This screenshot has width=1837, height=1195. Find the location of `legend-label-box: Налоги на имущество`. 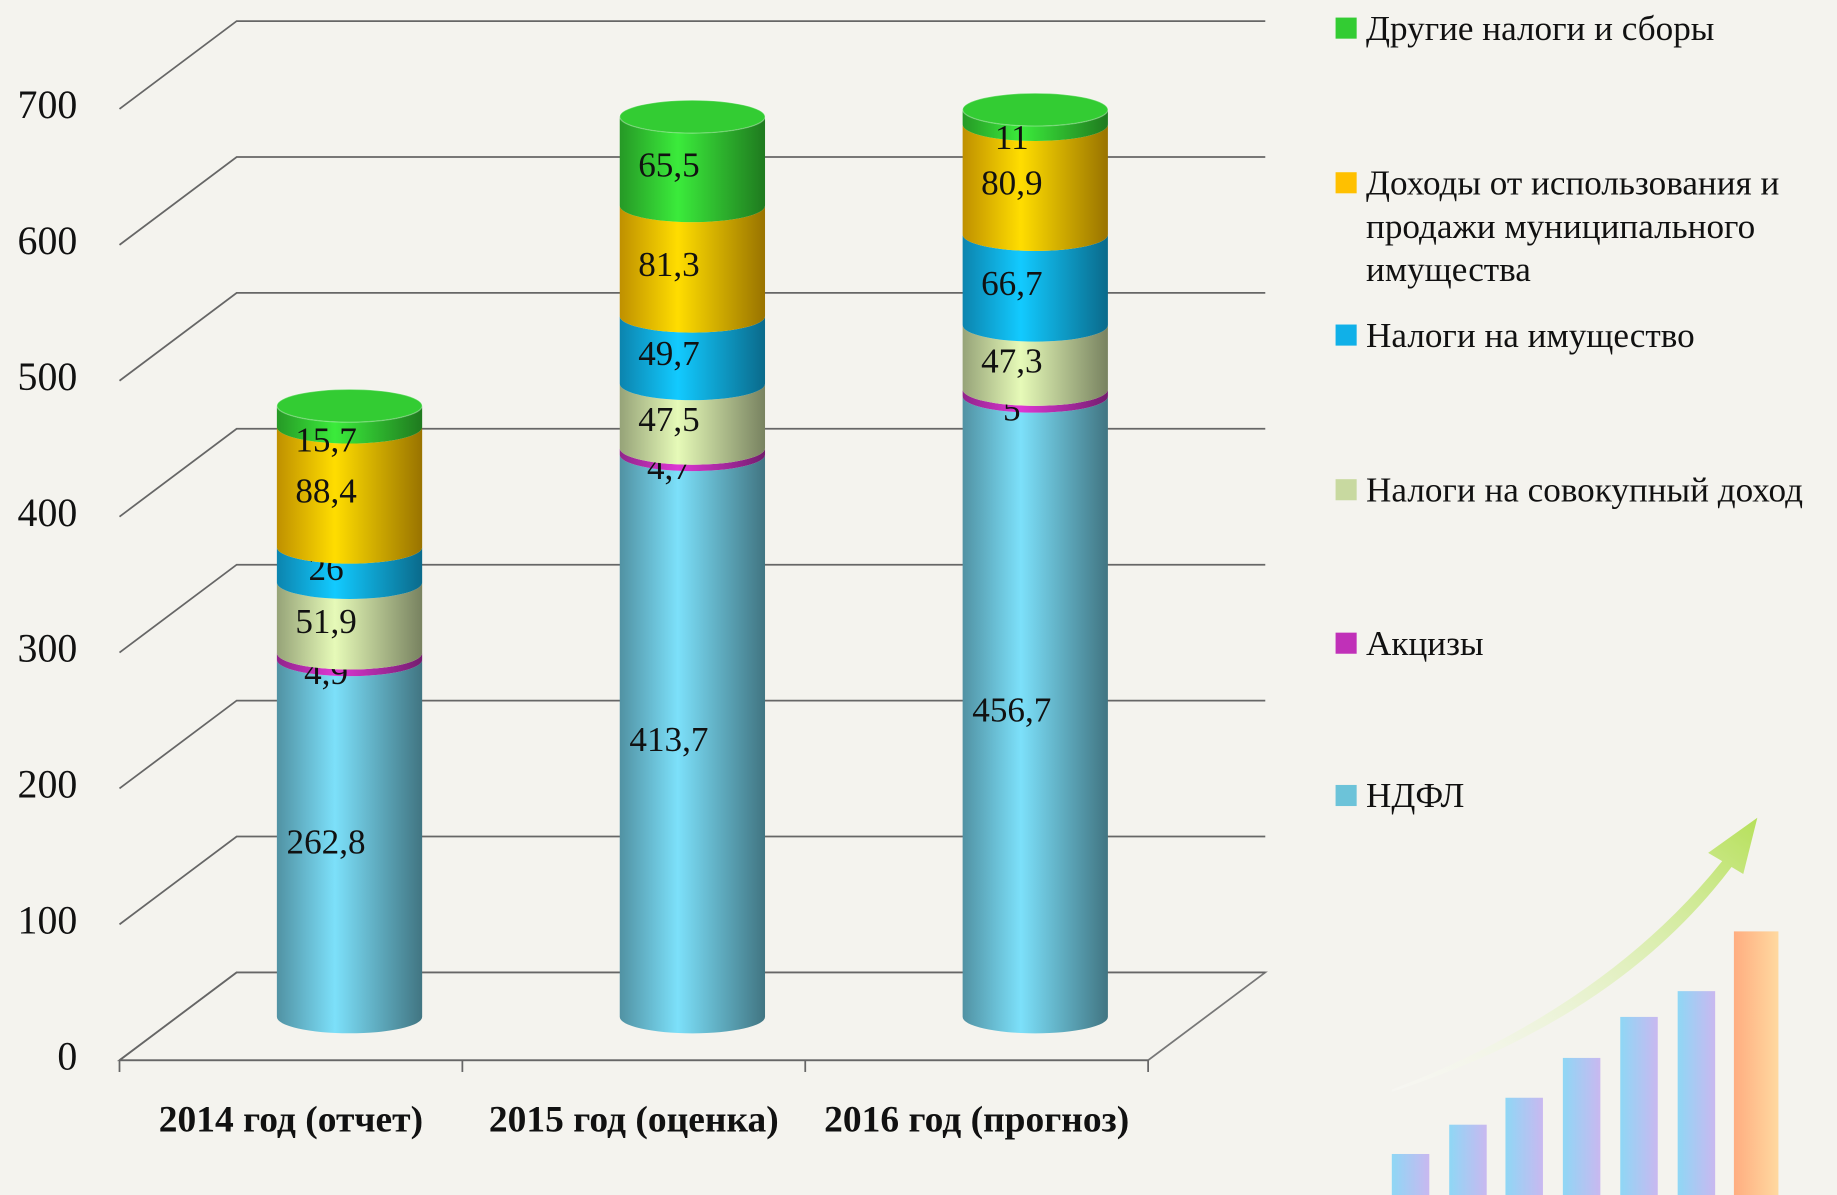

legend-label-box: Налоги на имущество is located at coordinates (1530, 335).